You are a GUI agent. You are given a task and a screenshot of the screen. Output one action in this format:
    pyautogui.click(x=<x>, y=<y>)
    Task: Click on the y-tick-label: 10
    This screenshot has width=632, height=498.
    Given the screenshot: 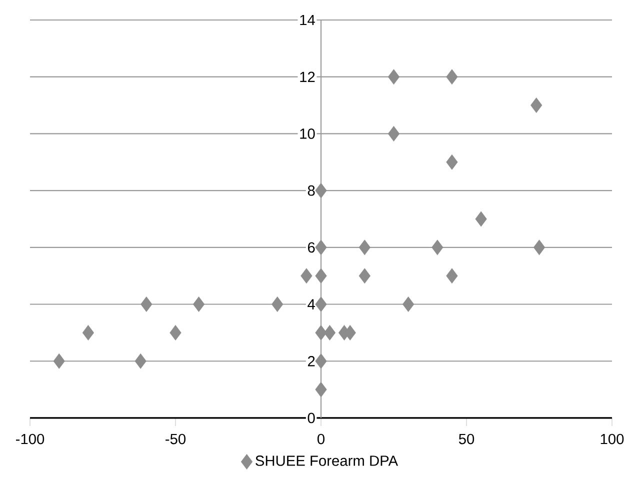 What is the action you would take?
    pyautogui.click(x=307, y=133)
    